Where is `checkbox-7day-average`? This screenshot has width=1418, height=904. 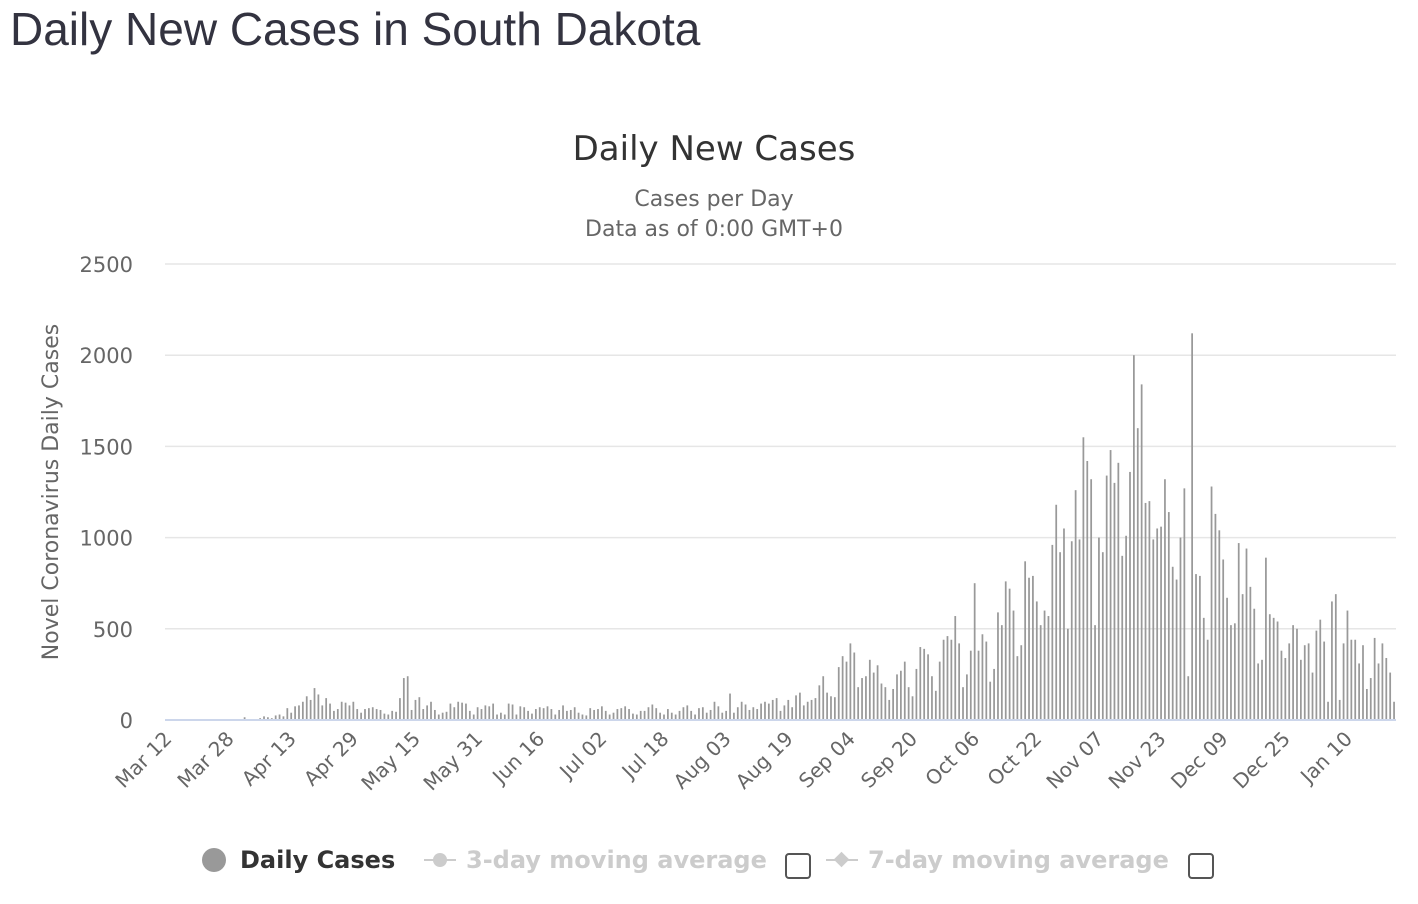 checkbox-7day-average is located at coordinates (1201, 866).